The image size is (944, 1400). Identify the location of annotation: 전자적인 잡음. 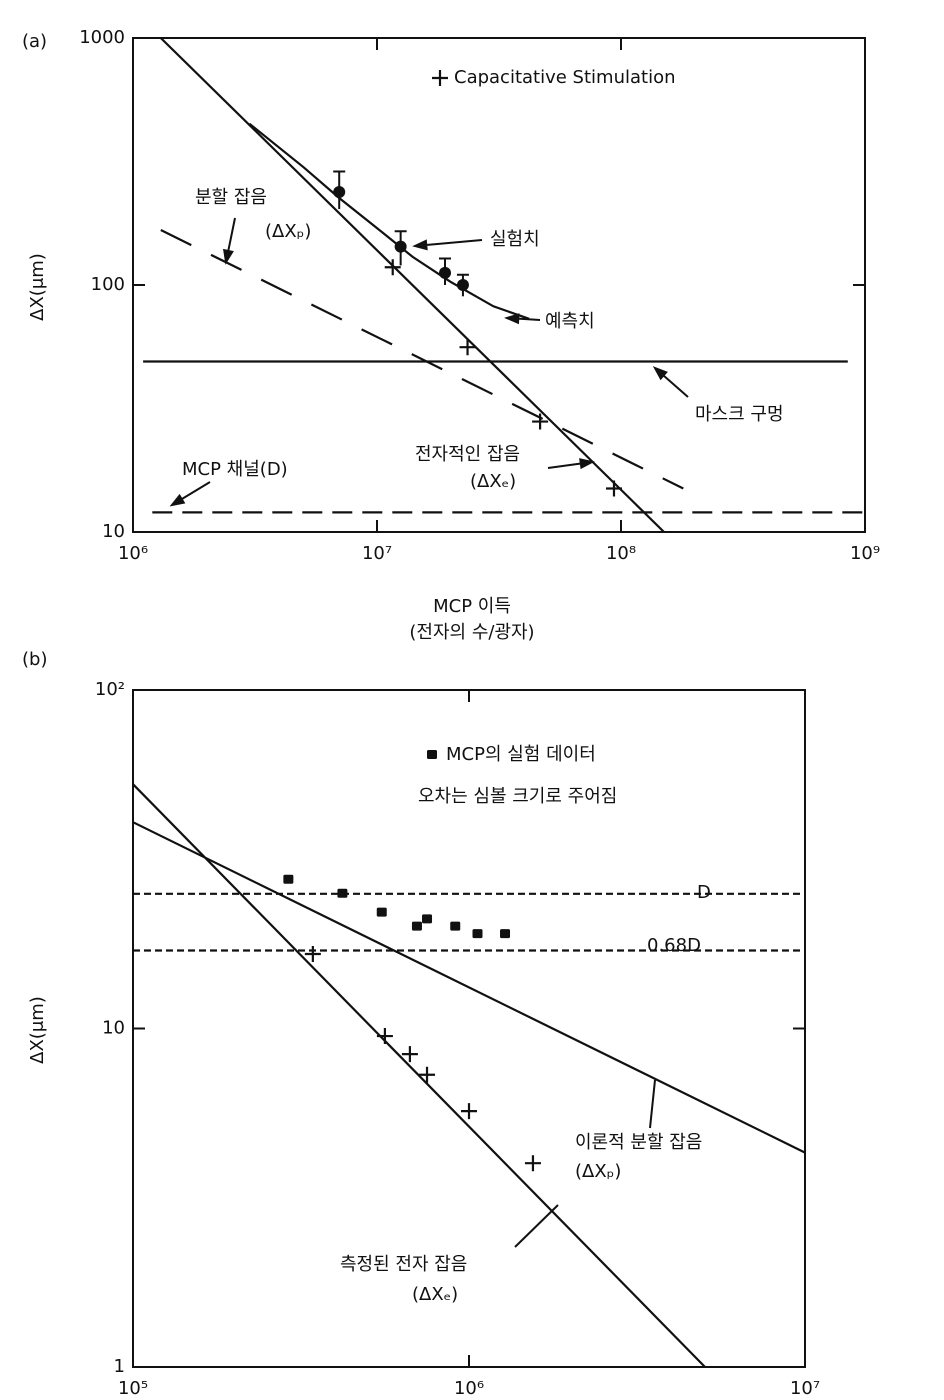
(467, 454).